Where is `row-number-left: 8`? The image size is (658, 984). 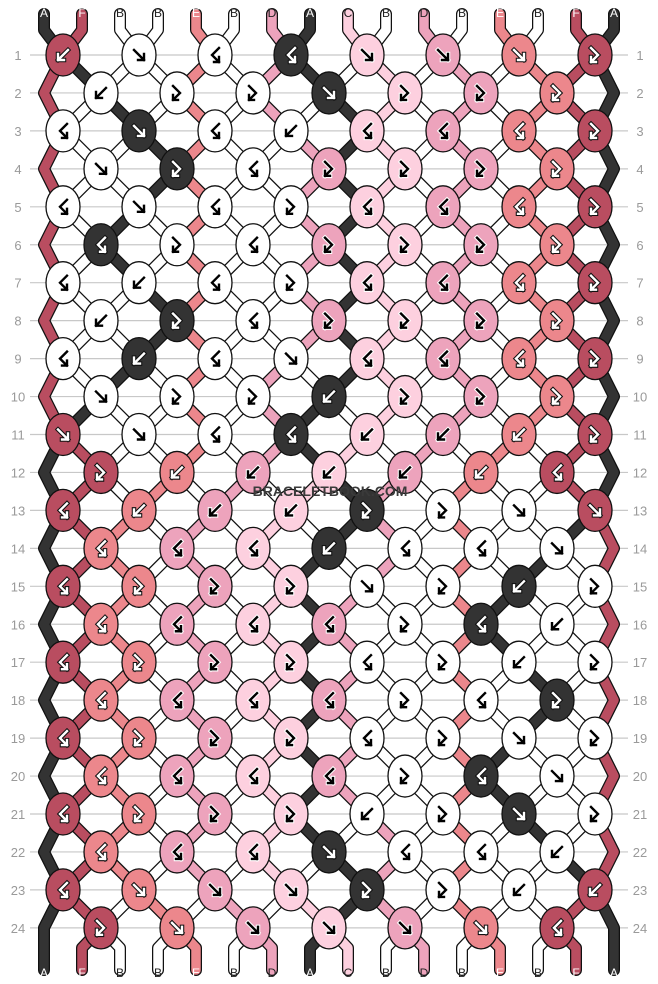
row-number-left: 8 is located at coordinates (17, 321).